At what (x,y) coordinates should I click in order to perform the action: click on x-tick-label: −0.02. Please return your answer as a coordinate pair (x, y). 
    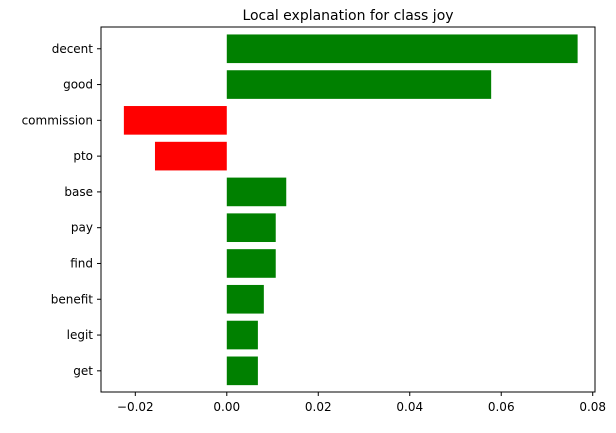
    Looking at the image, I should click on (135, 407).